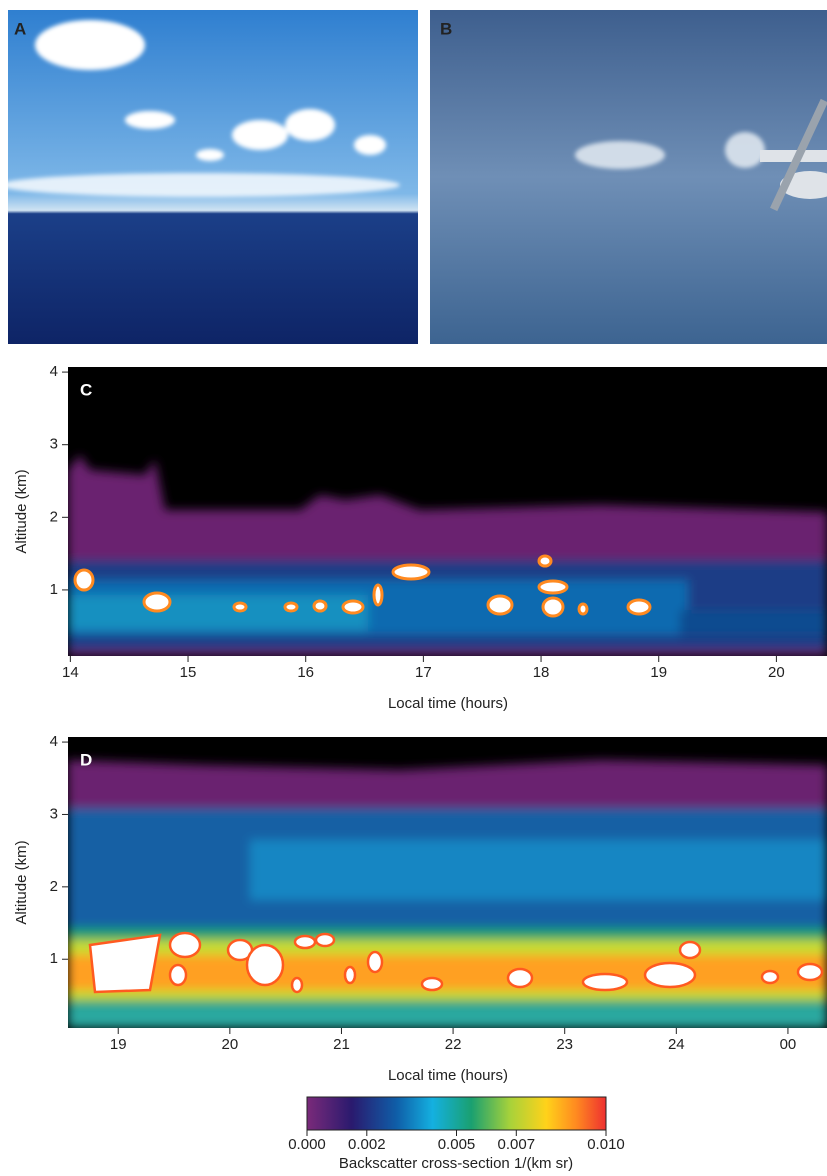  I want to click on x-tick-label: 23, so click(564, 1044).